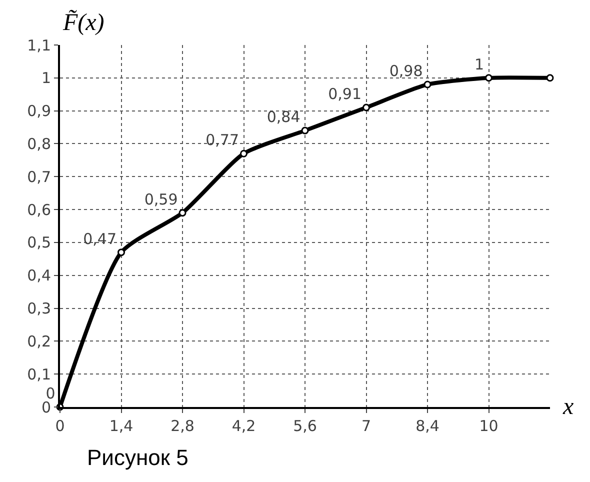  I want to click on x-tick-label: 5,6, so click(305, 426).